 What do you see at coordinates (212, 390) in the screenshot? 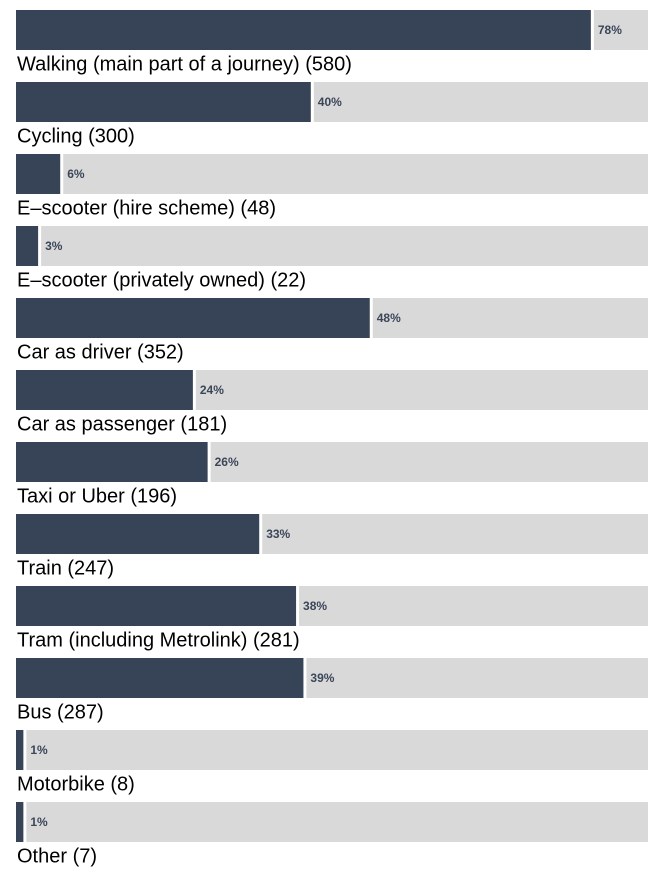
I see `value-label: 24%` at bounding box center [212, 390].